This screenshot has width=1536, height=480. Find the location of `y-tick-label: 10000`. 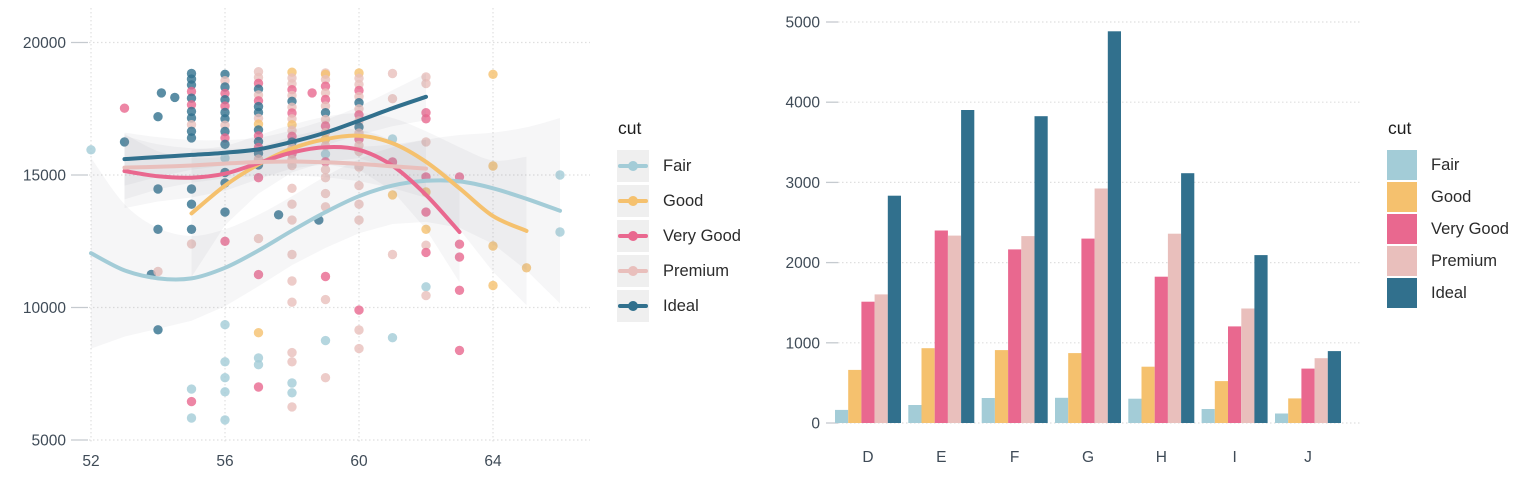

y-tick-label: 10000 is located at coordinates (44, 308).